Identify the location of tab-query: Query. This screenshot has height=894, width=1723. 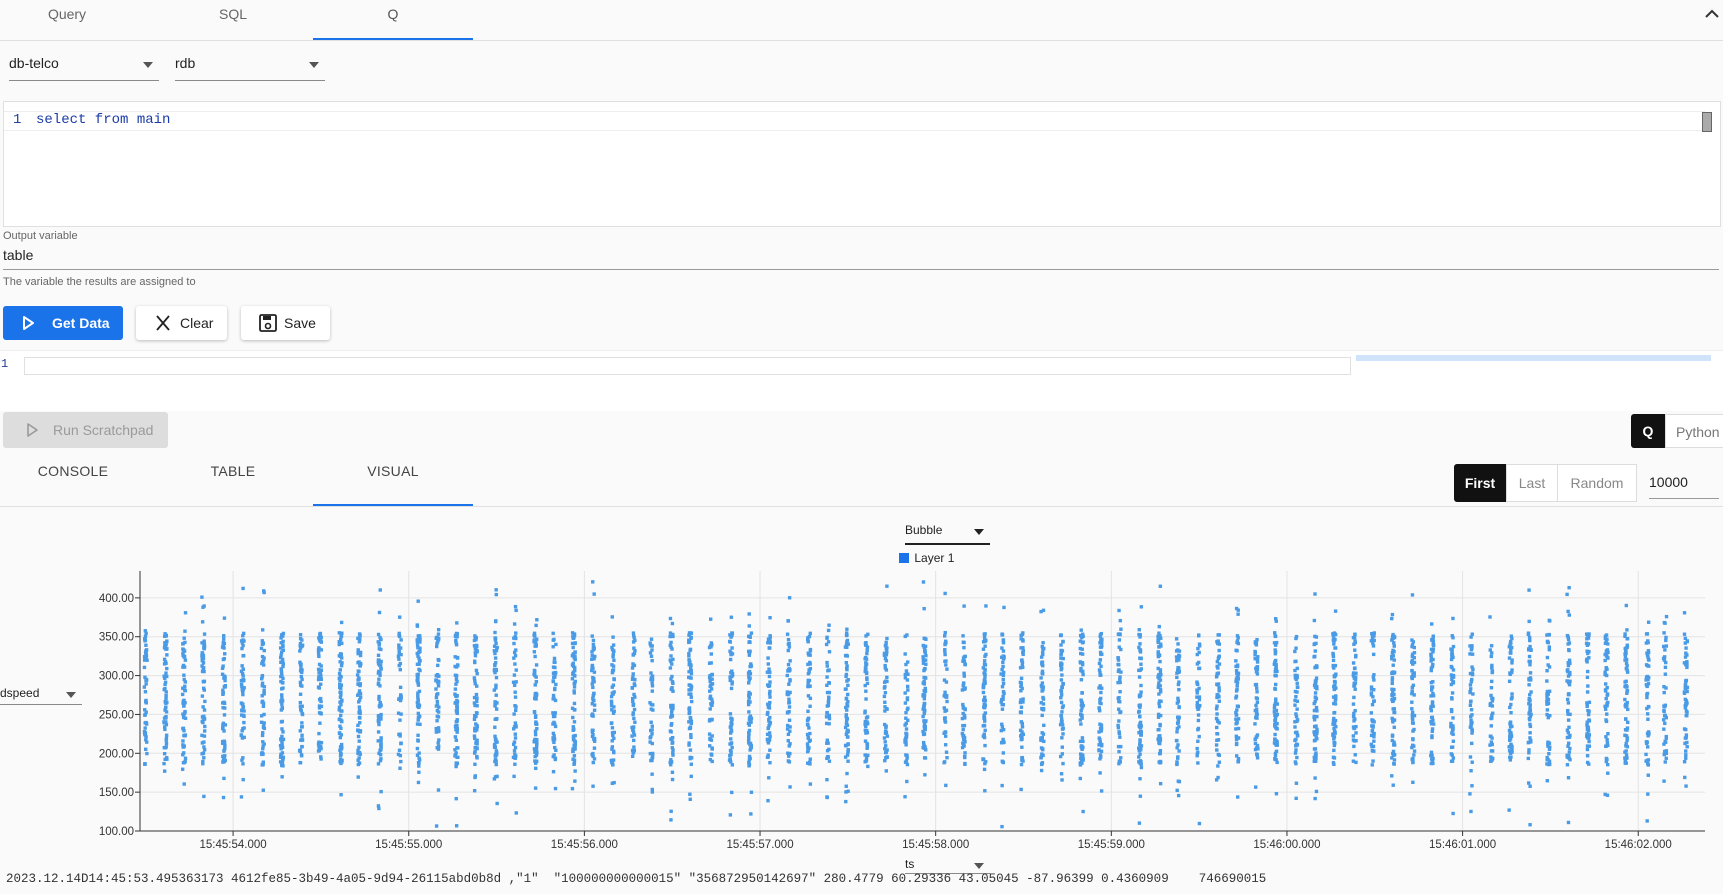
(67, 14).